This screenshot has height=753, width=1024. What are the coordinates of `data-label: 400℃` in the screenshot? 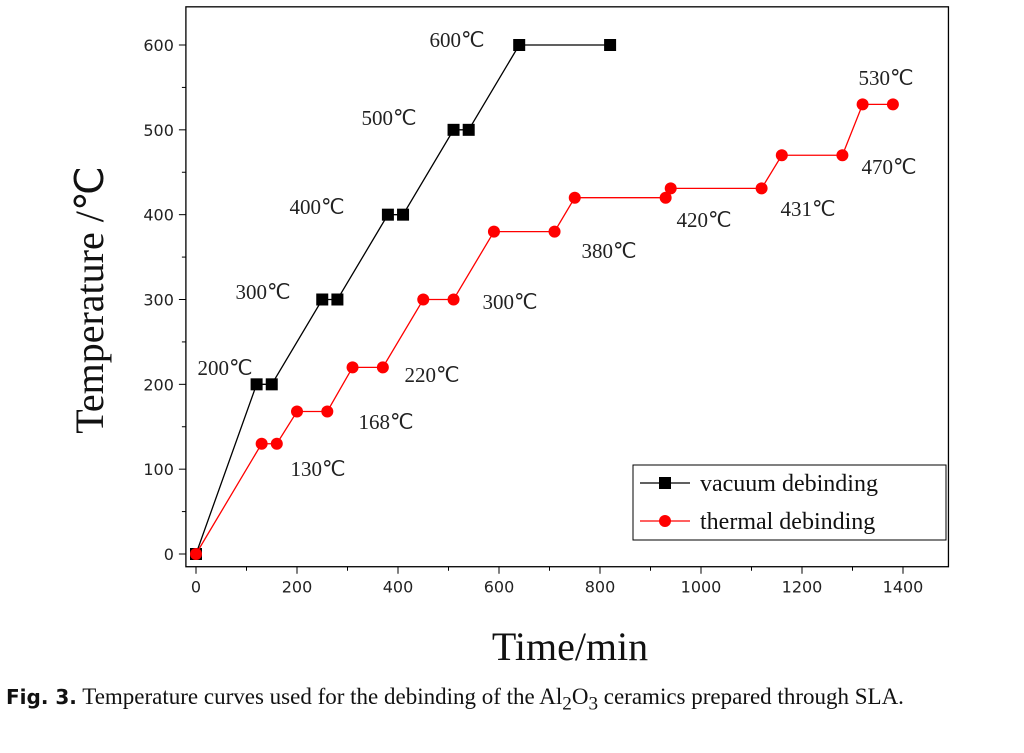 It's located at (316, 207).